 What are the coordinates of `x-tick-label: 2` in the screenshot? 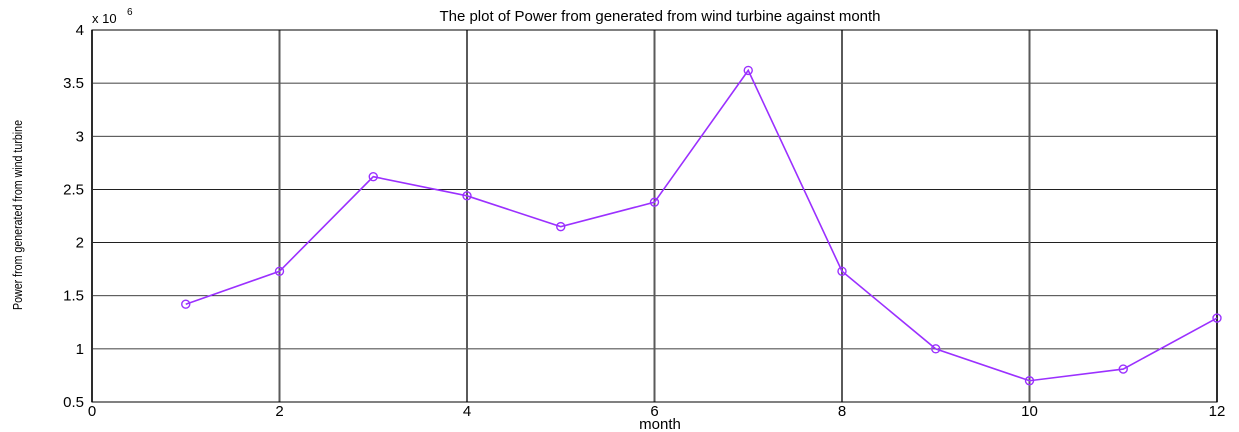 It's located at (279, 411).